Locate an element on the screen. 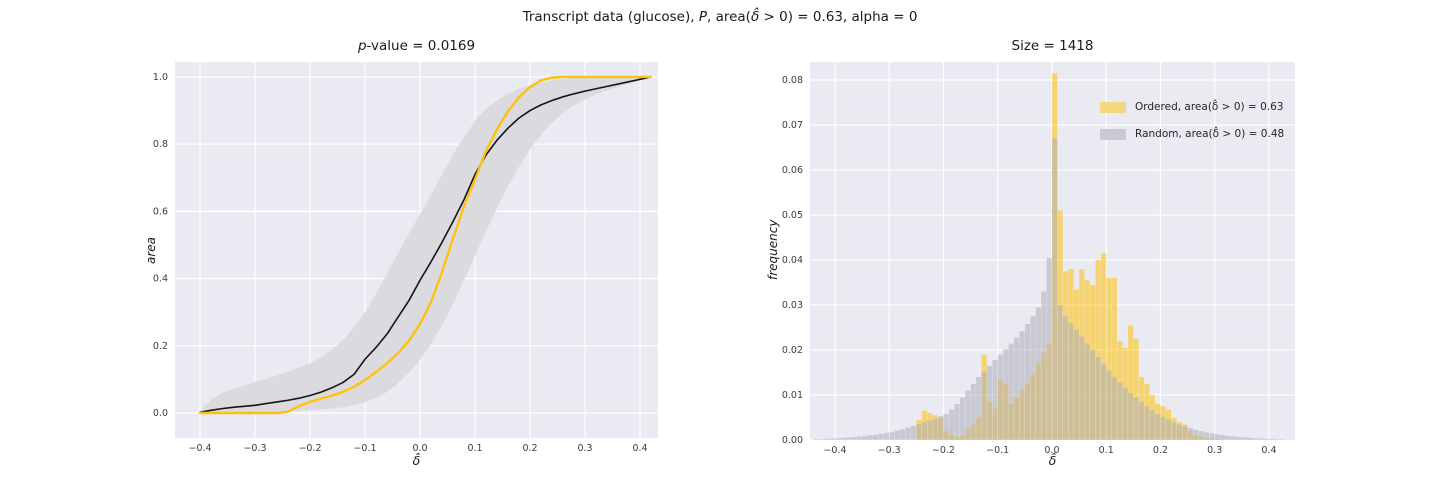  y-tick-label: 0.0 is located at coordinates (160, 413).